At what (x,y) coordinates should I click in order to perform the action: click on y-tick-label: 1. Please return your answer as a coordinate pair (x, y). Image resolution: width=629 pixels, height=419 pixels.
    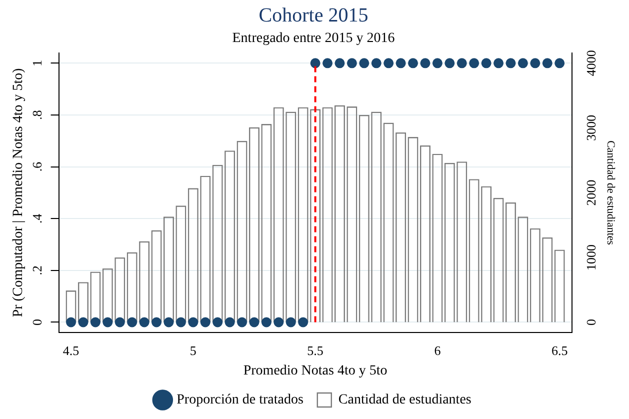
    Looking at the image, I should click on (37, 63).